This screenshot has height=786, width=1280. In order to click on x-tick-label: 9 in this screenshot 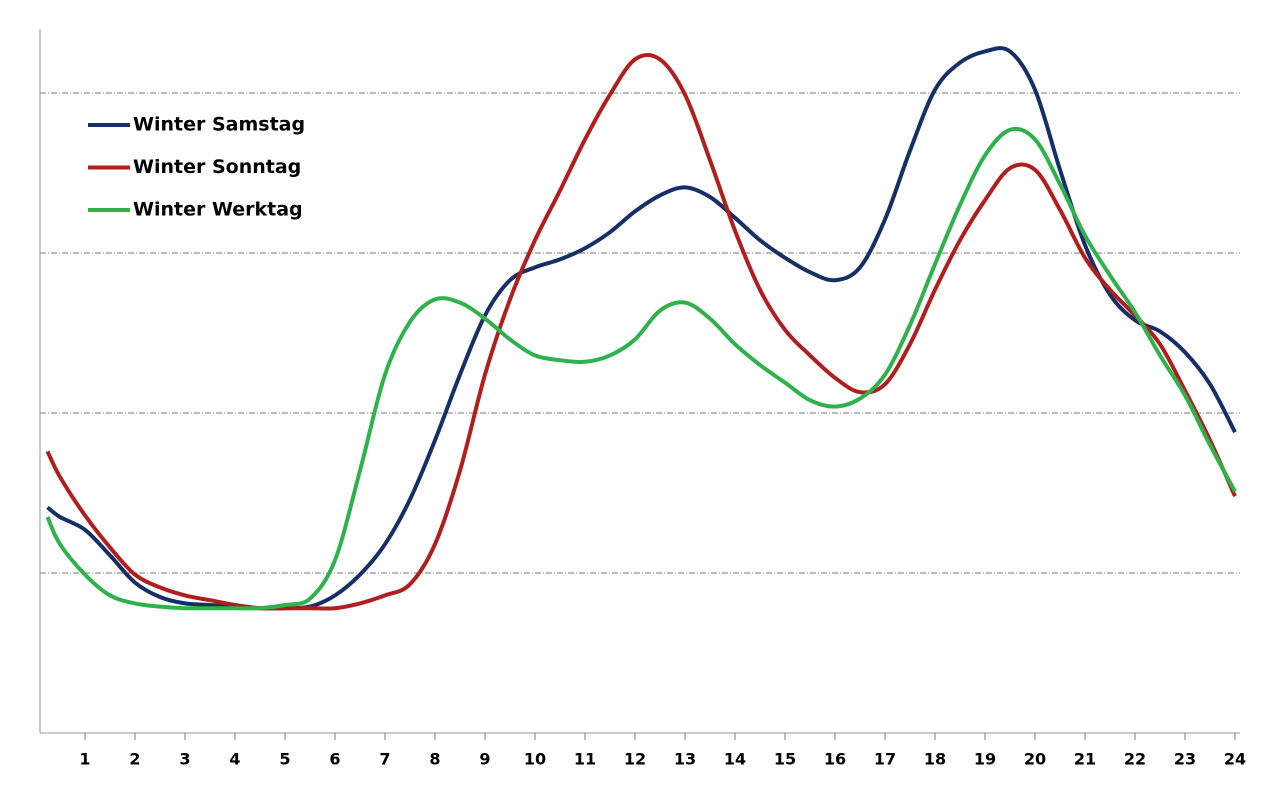, I will do `click(484, 759)`.